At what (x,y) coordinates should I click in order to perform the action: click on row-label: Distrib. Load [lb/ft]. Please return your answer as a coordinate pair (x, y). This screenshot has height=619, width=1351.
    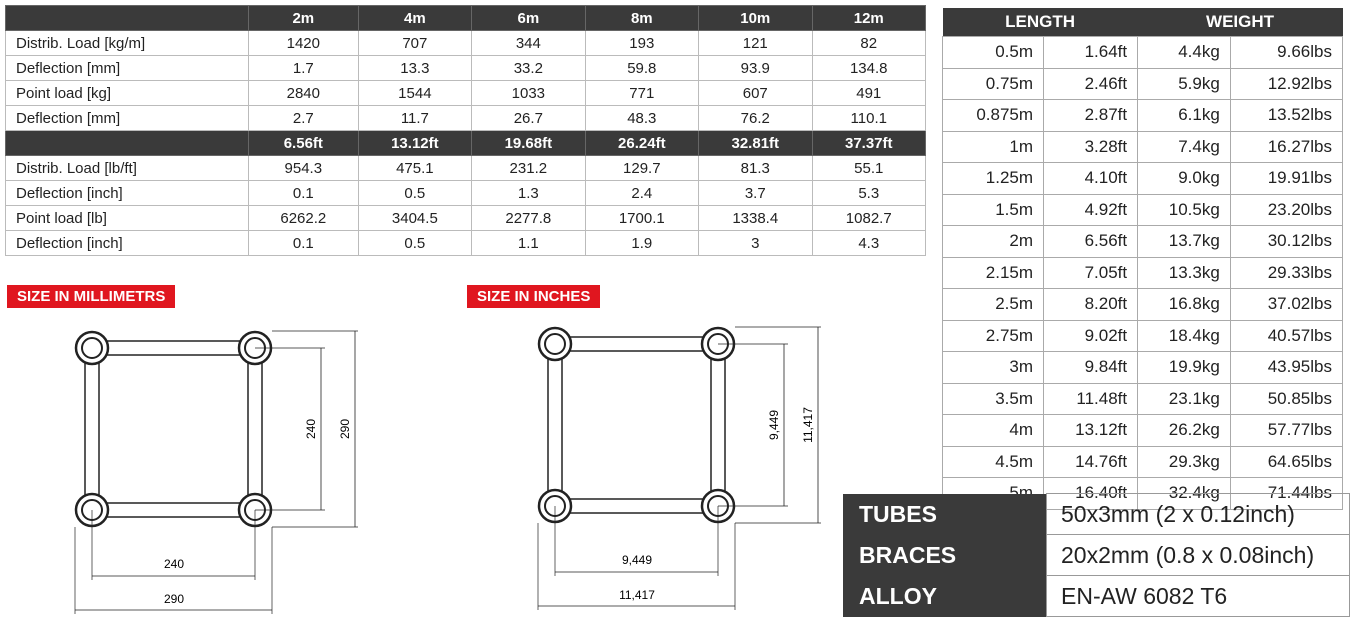
    Looking at the image, I should click on (127, 168).